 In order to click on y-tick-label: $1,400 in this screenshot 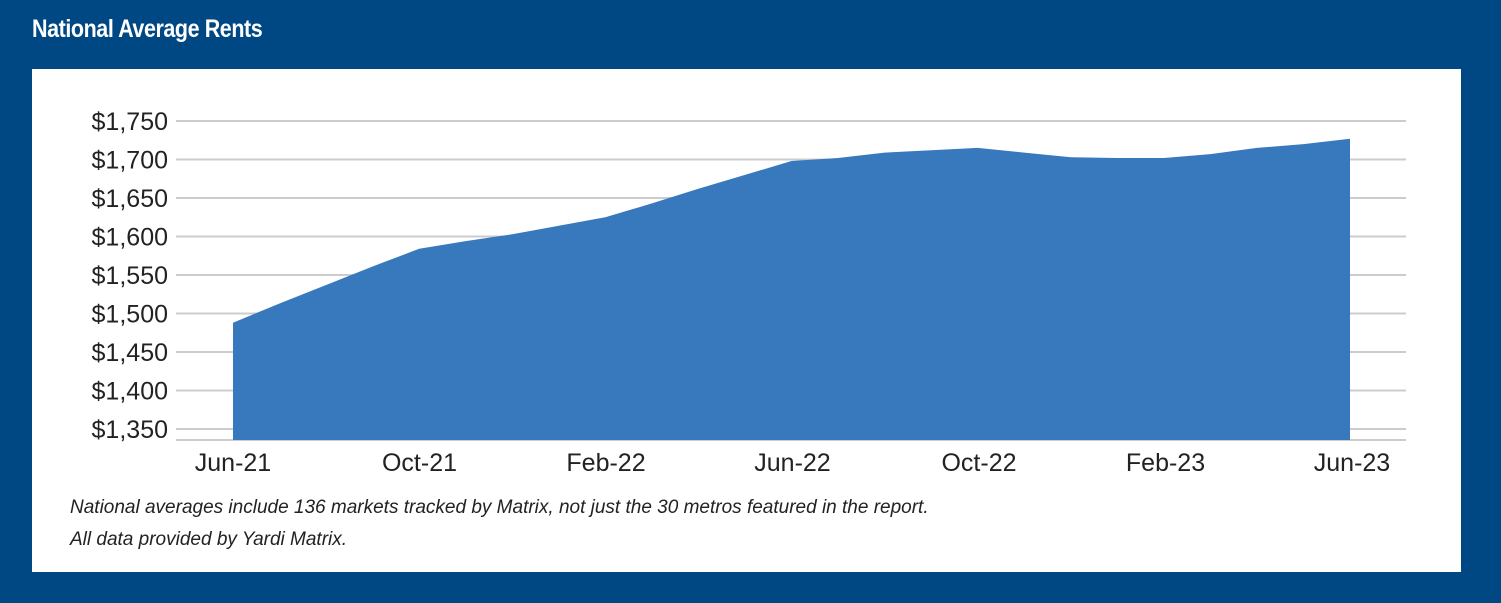, I will do `click(130, 392)`.